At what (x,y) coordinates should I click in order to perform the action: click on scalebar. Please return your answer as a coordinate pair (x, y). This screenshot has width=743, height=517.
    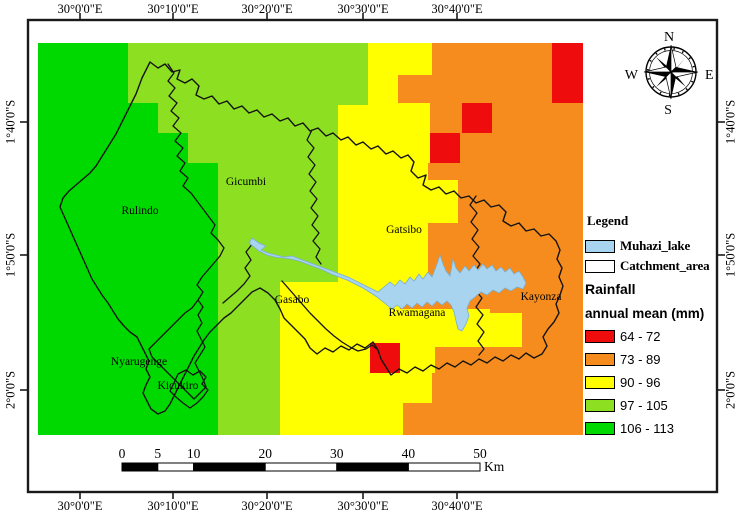
    Looking at the image, I should click on (301, 467).